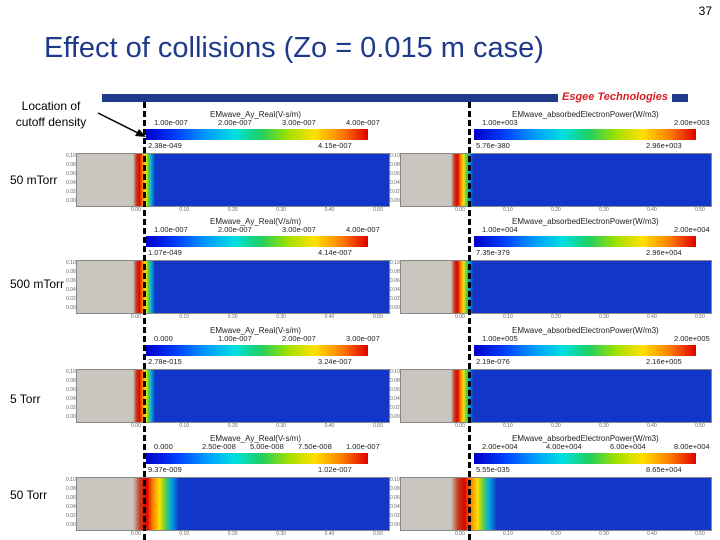  Describe the element at coordinates (255, 221) in the screenshot. I see `colorbar-title: EMwave_Ay_Real(V/s/m)` at that location.